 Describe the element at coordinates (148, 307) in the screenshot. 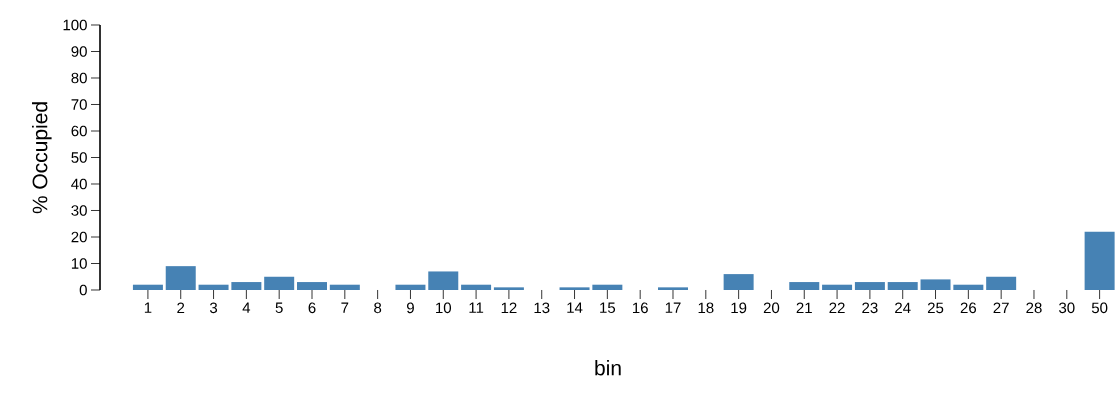

I see `x-tick-label: 1` at that location.